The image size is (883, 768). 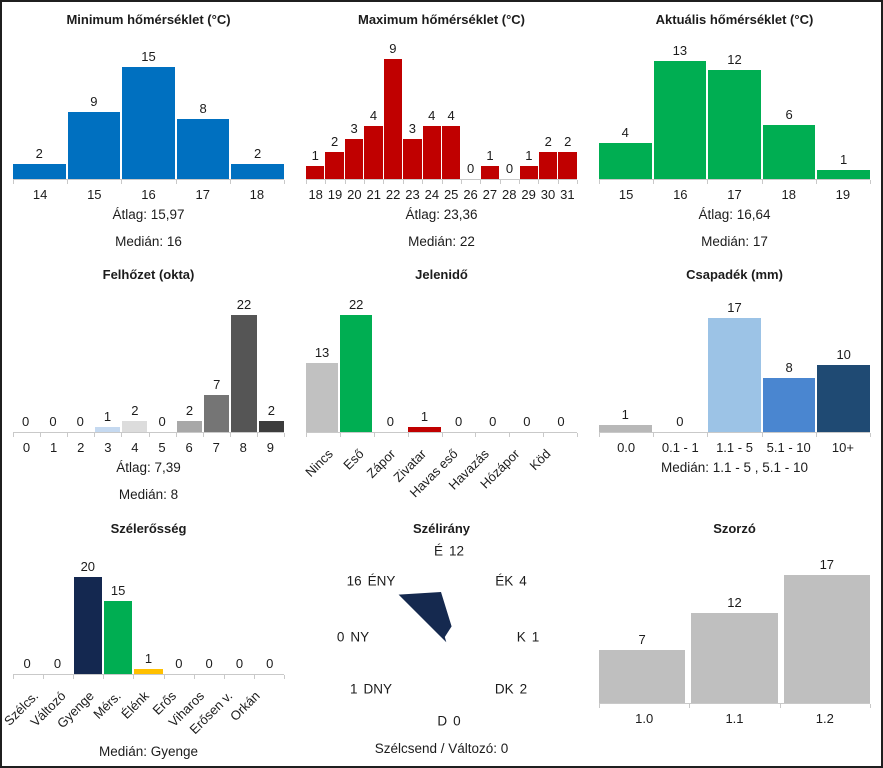 I want to click on wind-direction-label: ÉK 4, so click(x=511, y=581).